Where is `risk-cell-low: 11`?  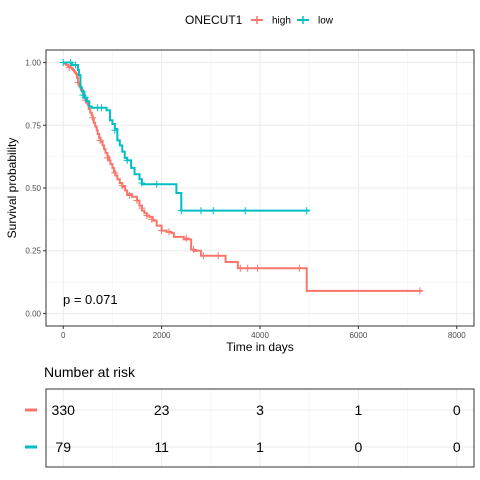
risk-cell-low: 11 is located at coordinates (161, 447).